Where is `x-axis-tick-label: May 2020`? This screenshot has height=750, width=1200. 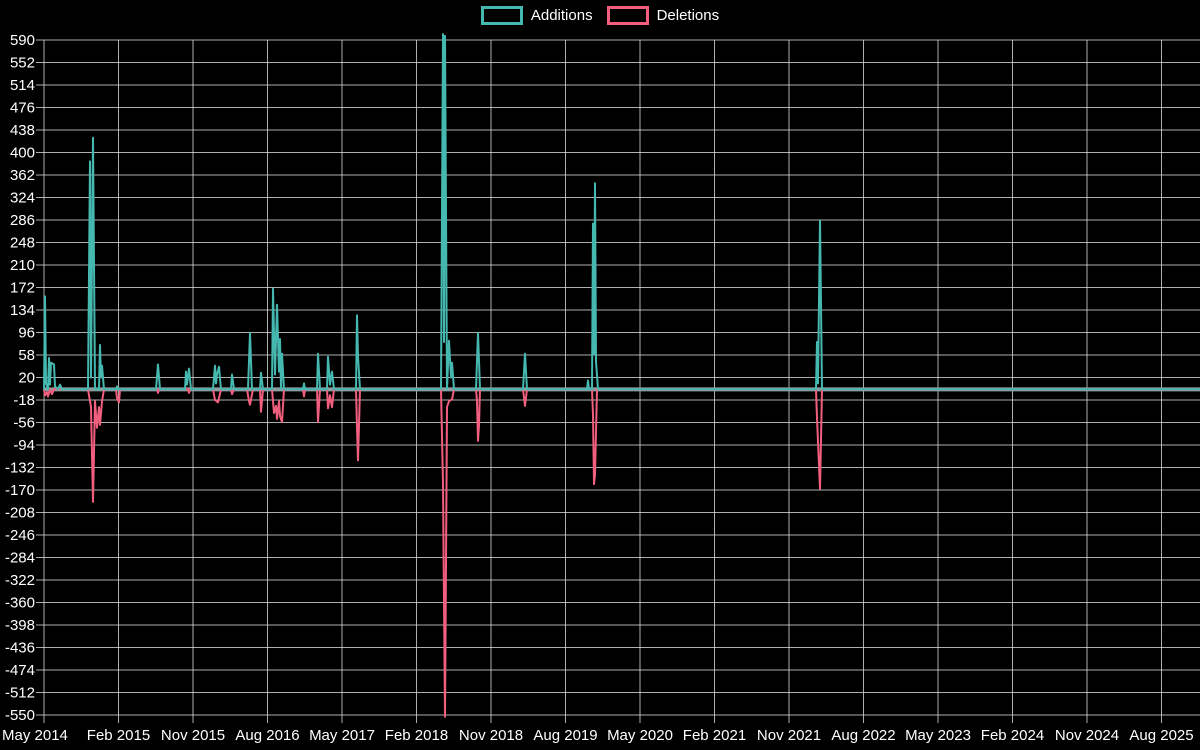 x-axis-tick-label: May 2020 is located at coordinates (640, 735).